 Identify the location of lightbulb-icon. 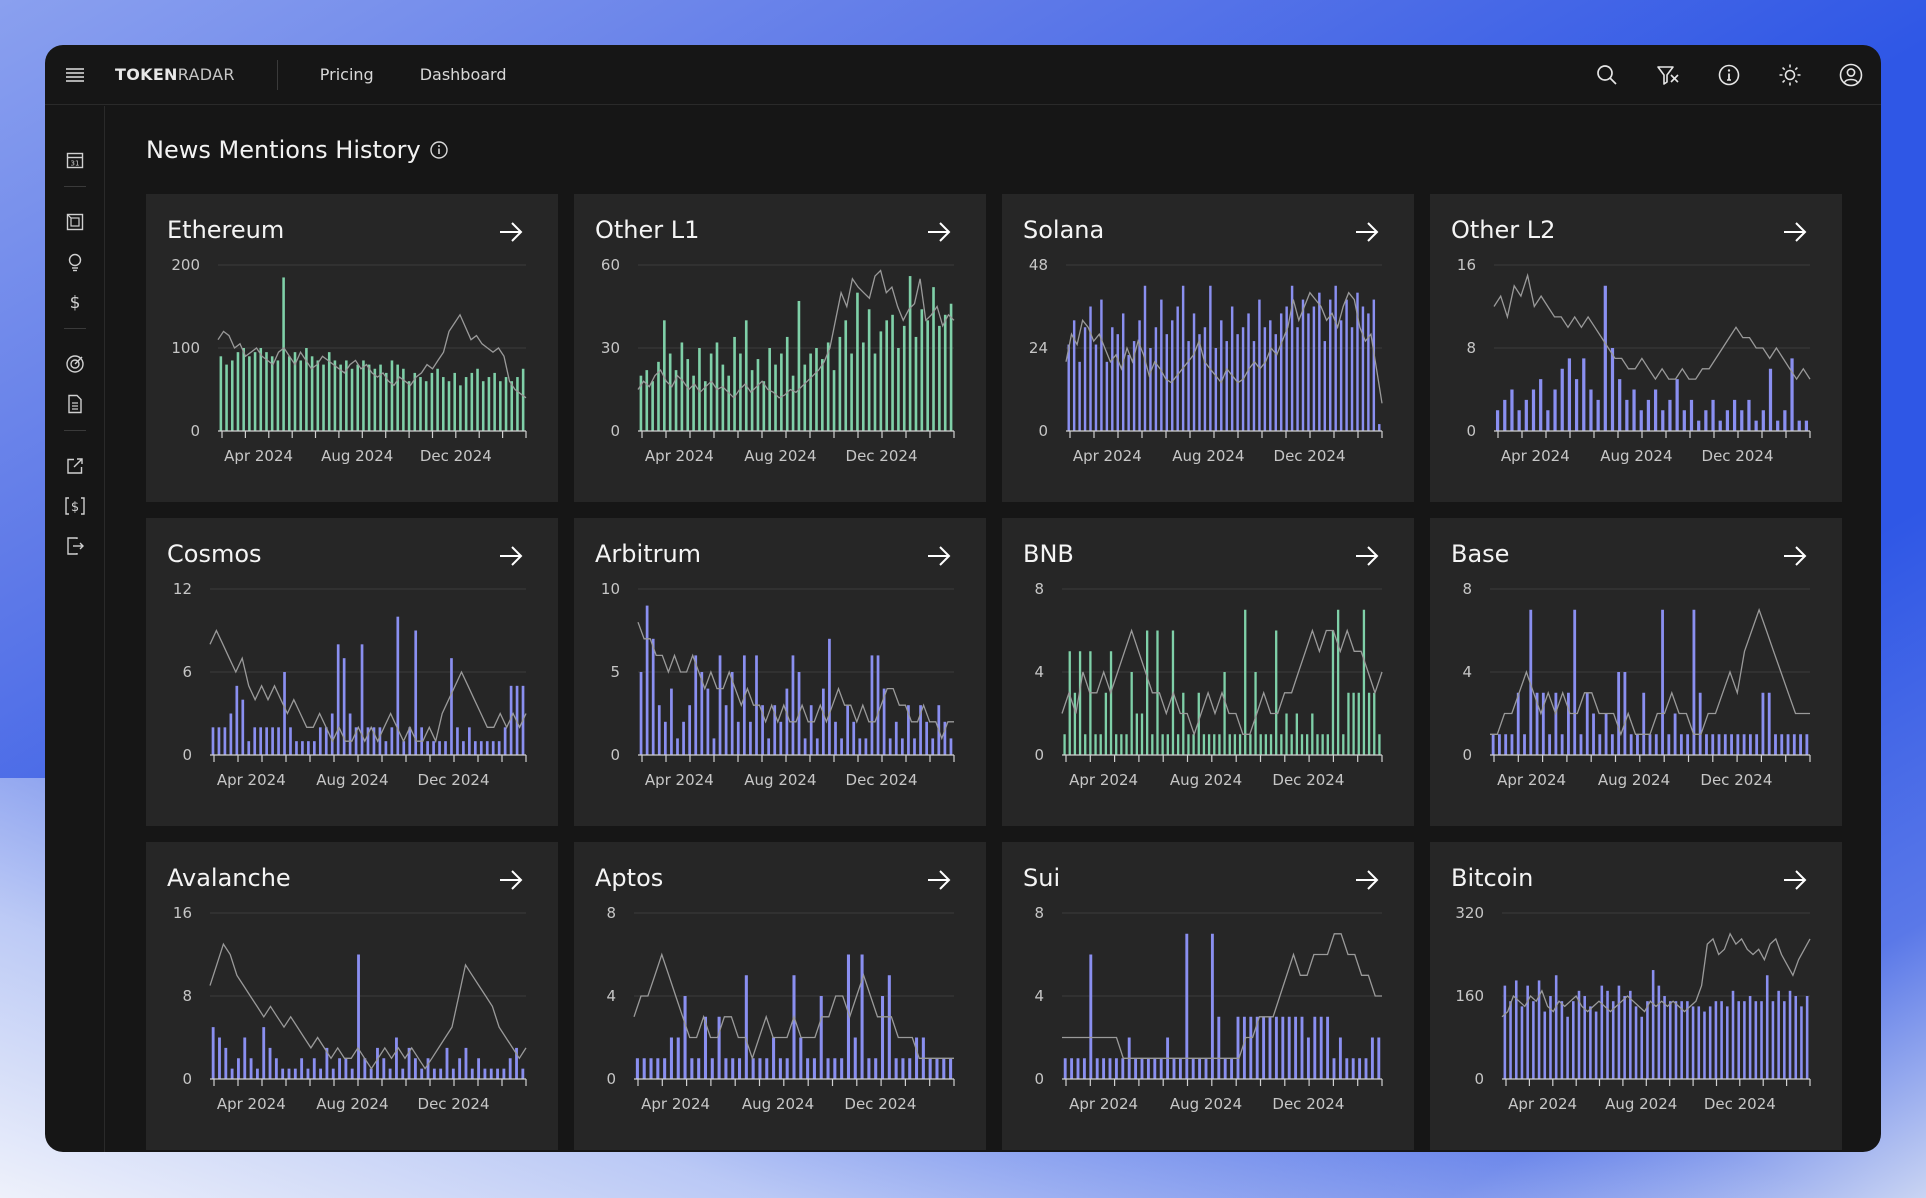
(75, 262).